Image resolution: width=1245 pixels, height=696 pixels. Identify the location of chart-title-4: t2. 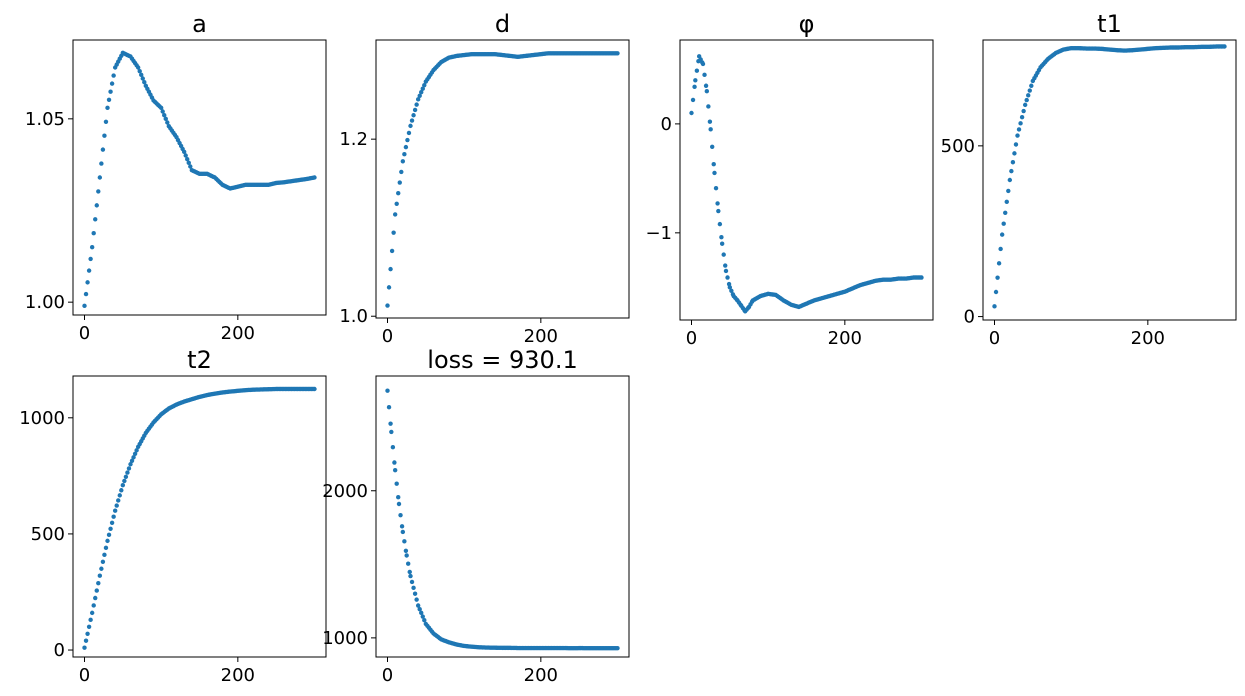
(199, 360).